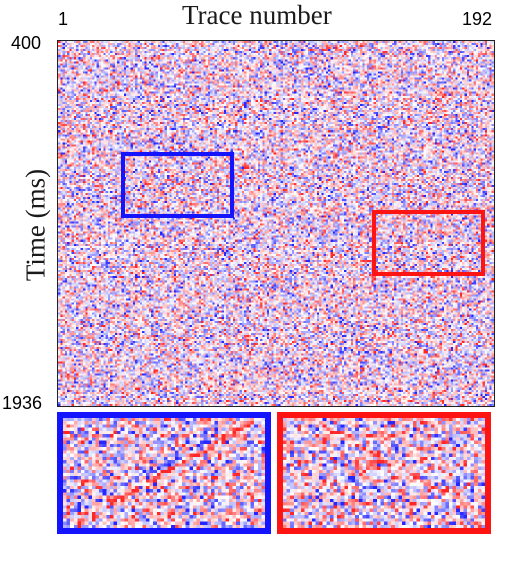  I want to click on plot-title: Trace number, so click(257, 15).